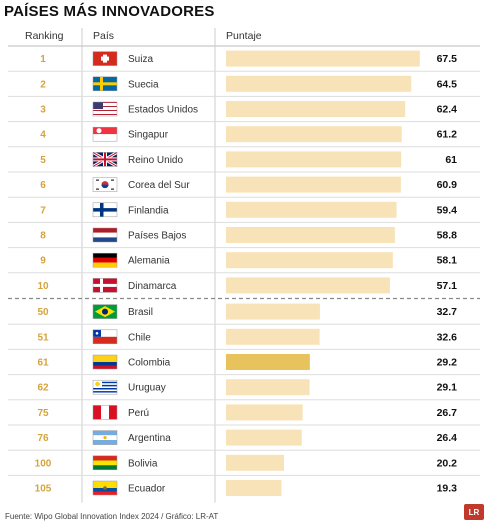 The image size is (489, 524). What do you see at coordinates (43, 438) in the screenshot?
I see `rank-label: 76` at bounding box center [43, 438].